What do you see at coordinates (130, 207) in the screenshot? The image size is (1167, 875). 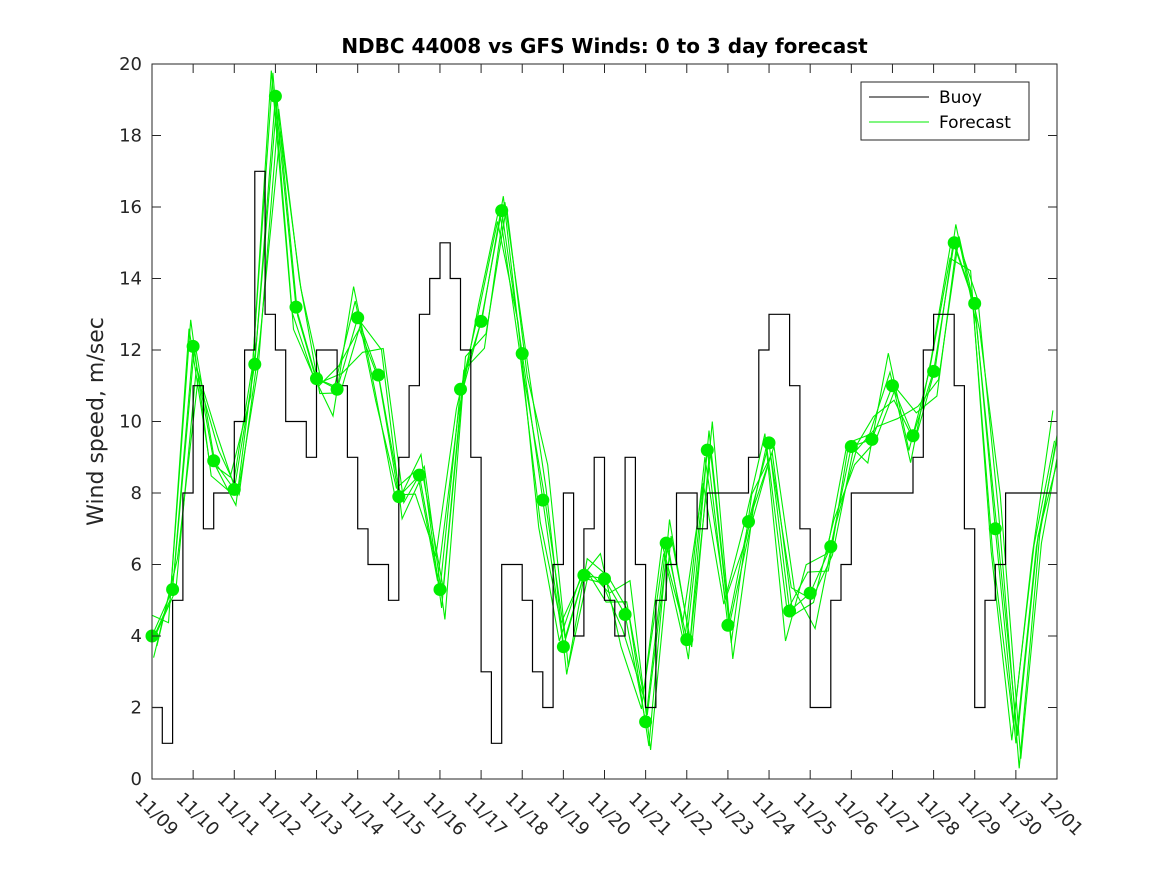 I see `y-tick-label: 16` at bounding box center [130, 207].